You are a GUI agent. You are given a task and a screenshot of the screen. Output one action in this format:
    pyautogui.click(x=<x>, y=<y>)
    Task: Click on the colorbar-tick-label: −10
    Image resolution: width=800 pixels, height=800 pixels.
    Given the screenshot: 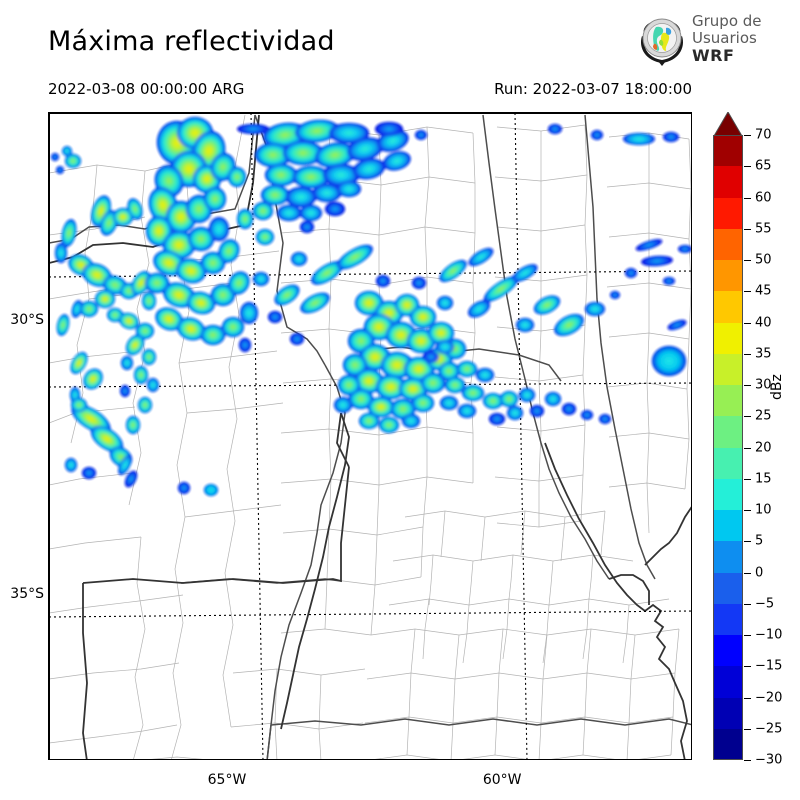 What is the action you would take?
    pyautogui.click(x=769, y=635)
    